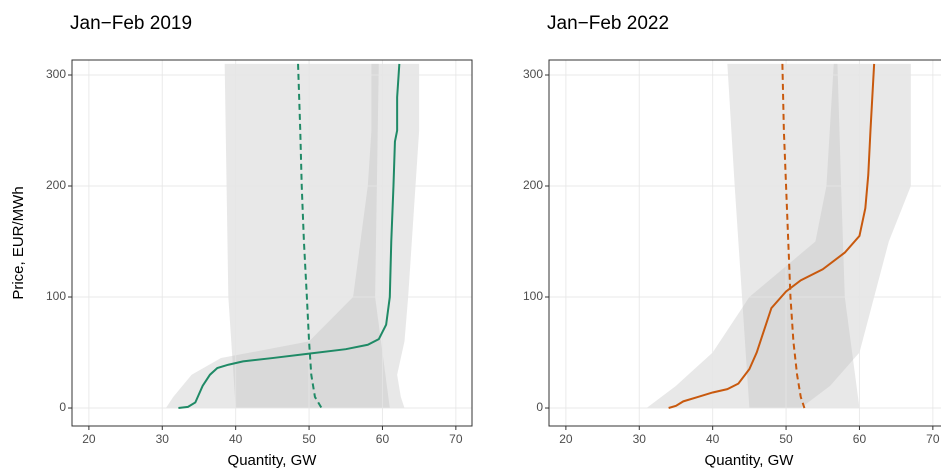  What do you see at coordinates (608, 23) in the screenshot?
I see `panel-title: Jan−Feb 2022` at bounding box center [608, 23].